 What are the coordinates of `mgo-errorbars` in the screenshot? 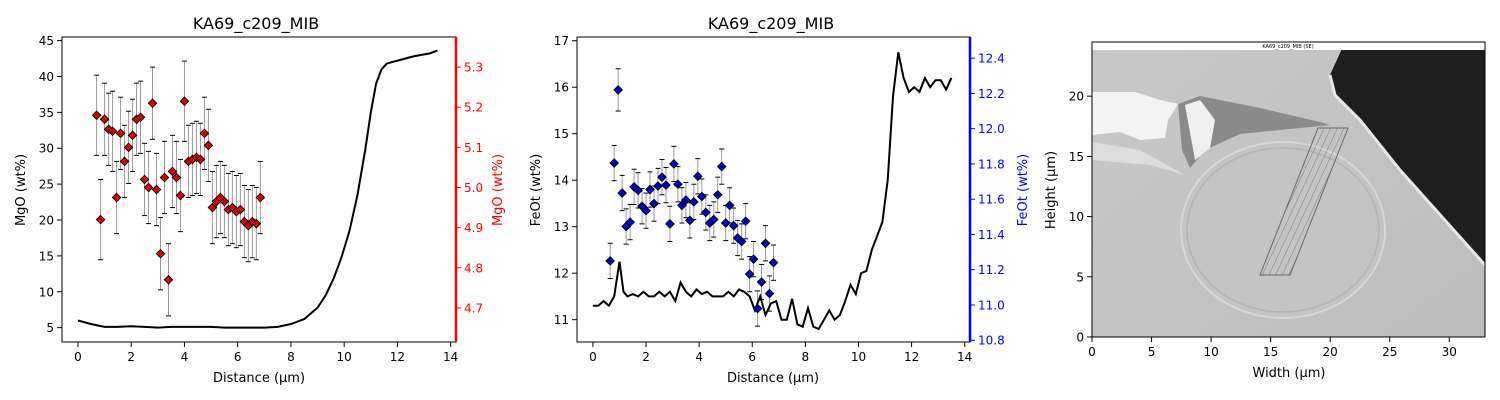 It's located at (178, 188).